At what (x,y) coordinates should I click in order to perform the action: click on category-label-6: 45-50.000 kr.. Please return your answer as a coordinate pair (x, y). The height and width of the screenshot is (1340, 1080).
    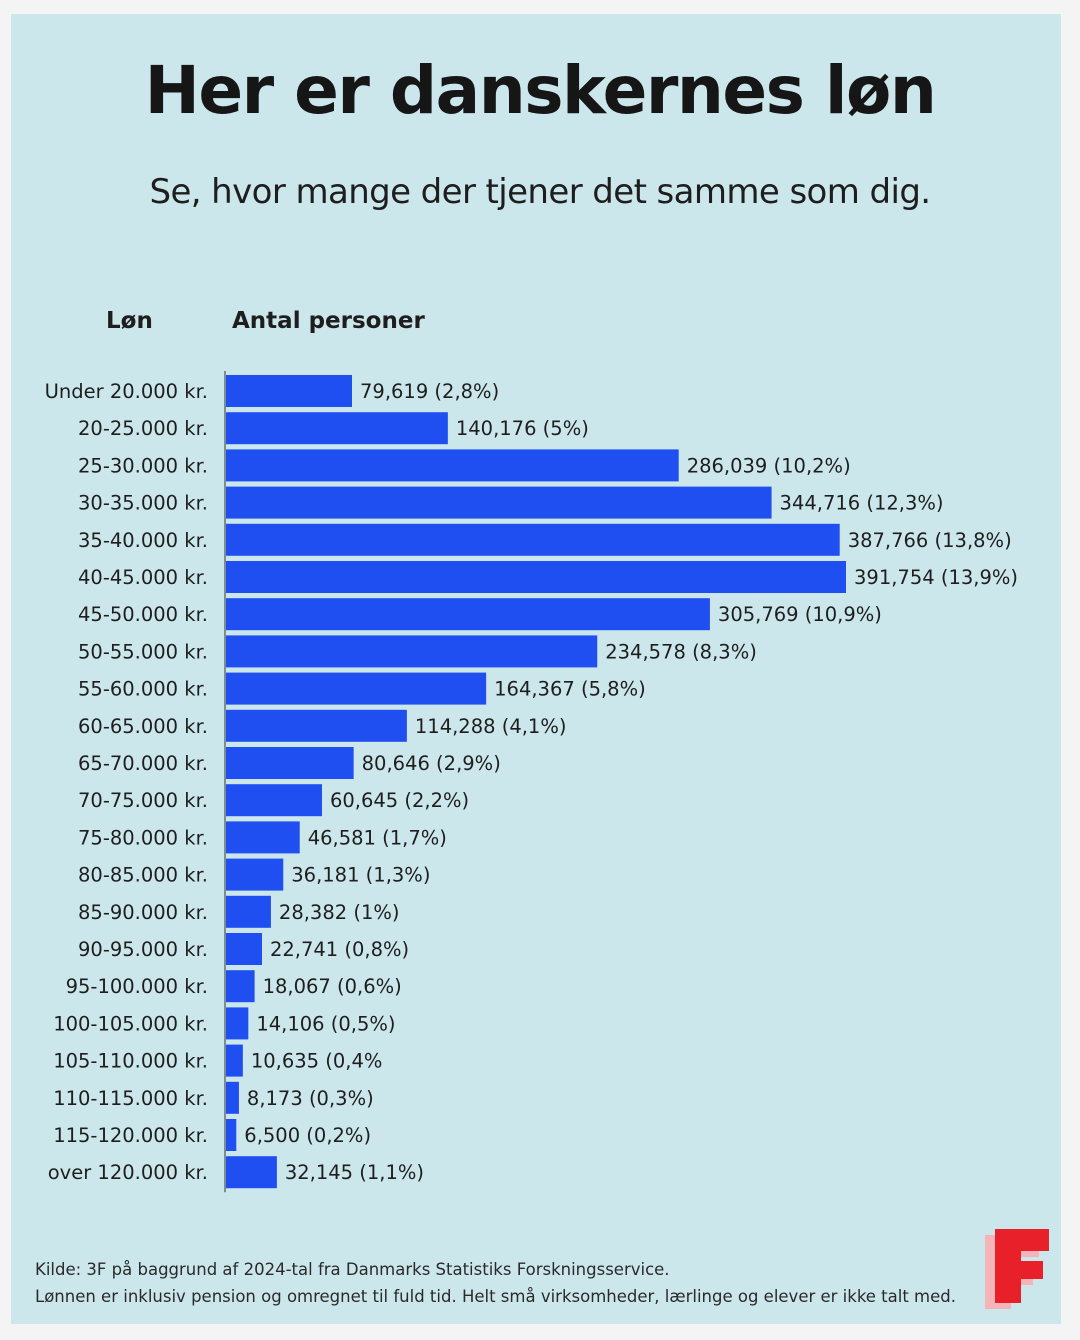
    Looking at the image, I should click on (143, 614).